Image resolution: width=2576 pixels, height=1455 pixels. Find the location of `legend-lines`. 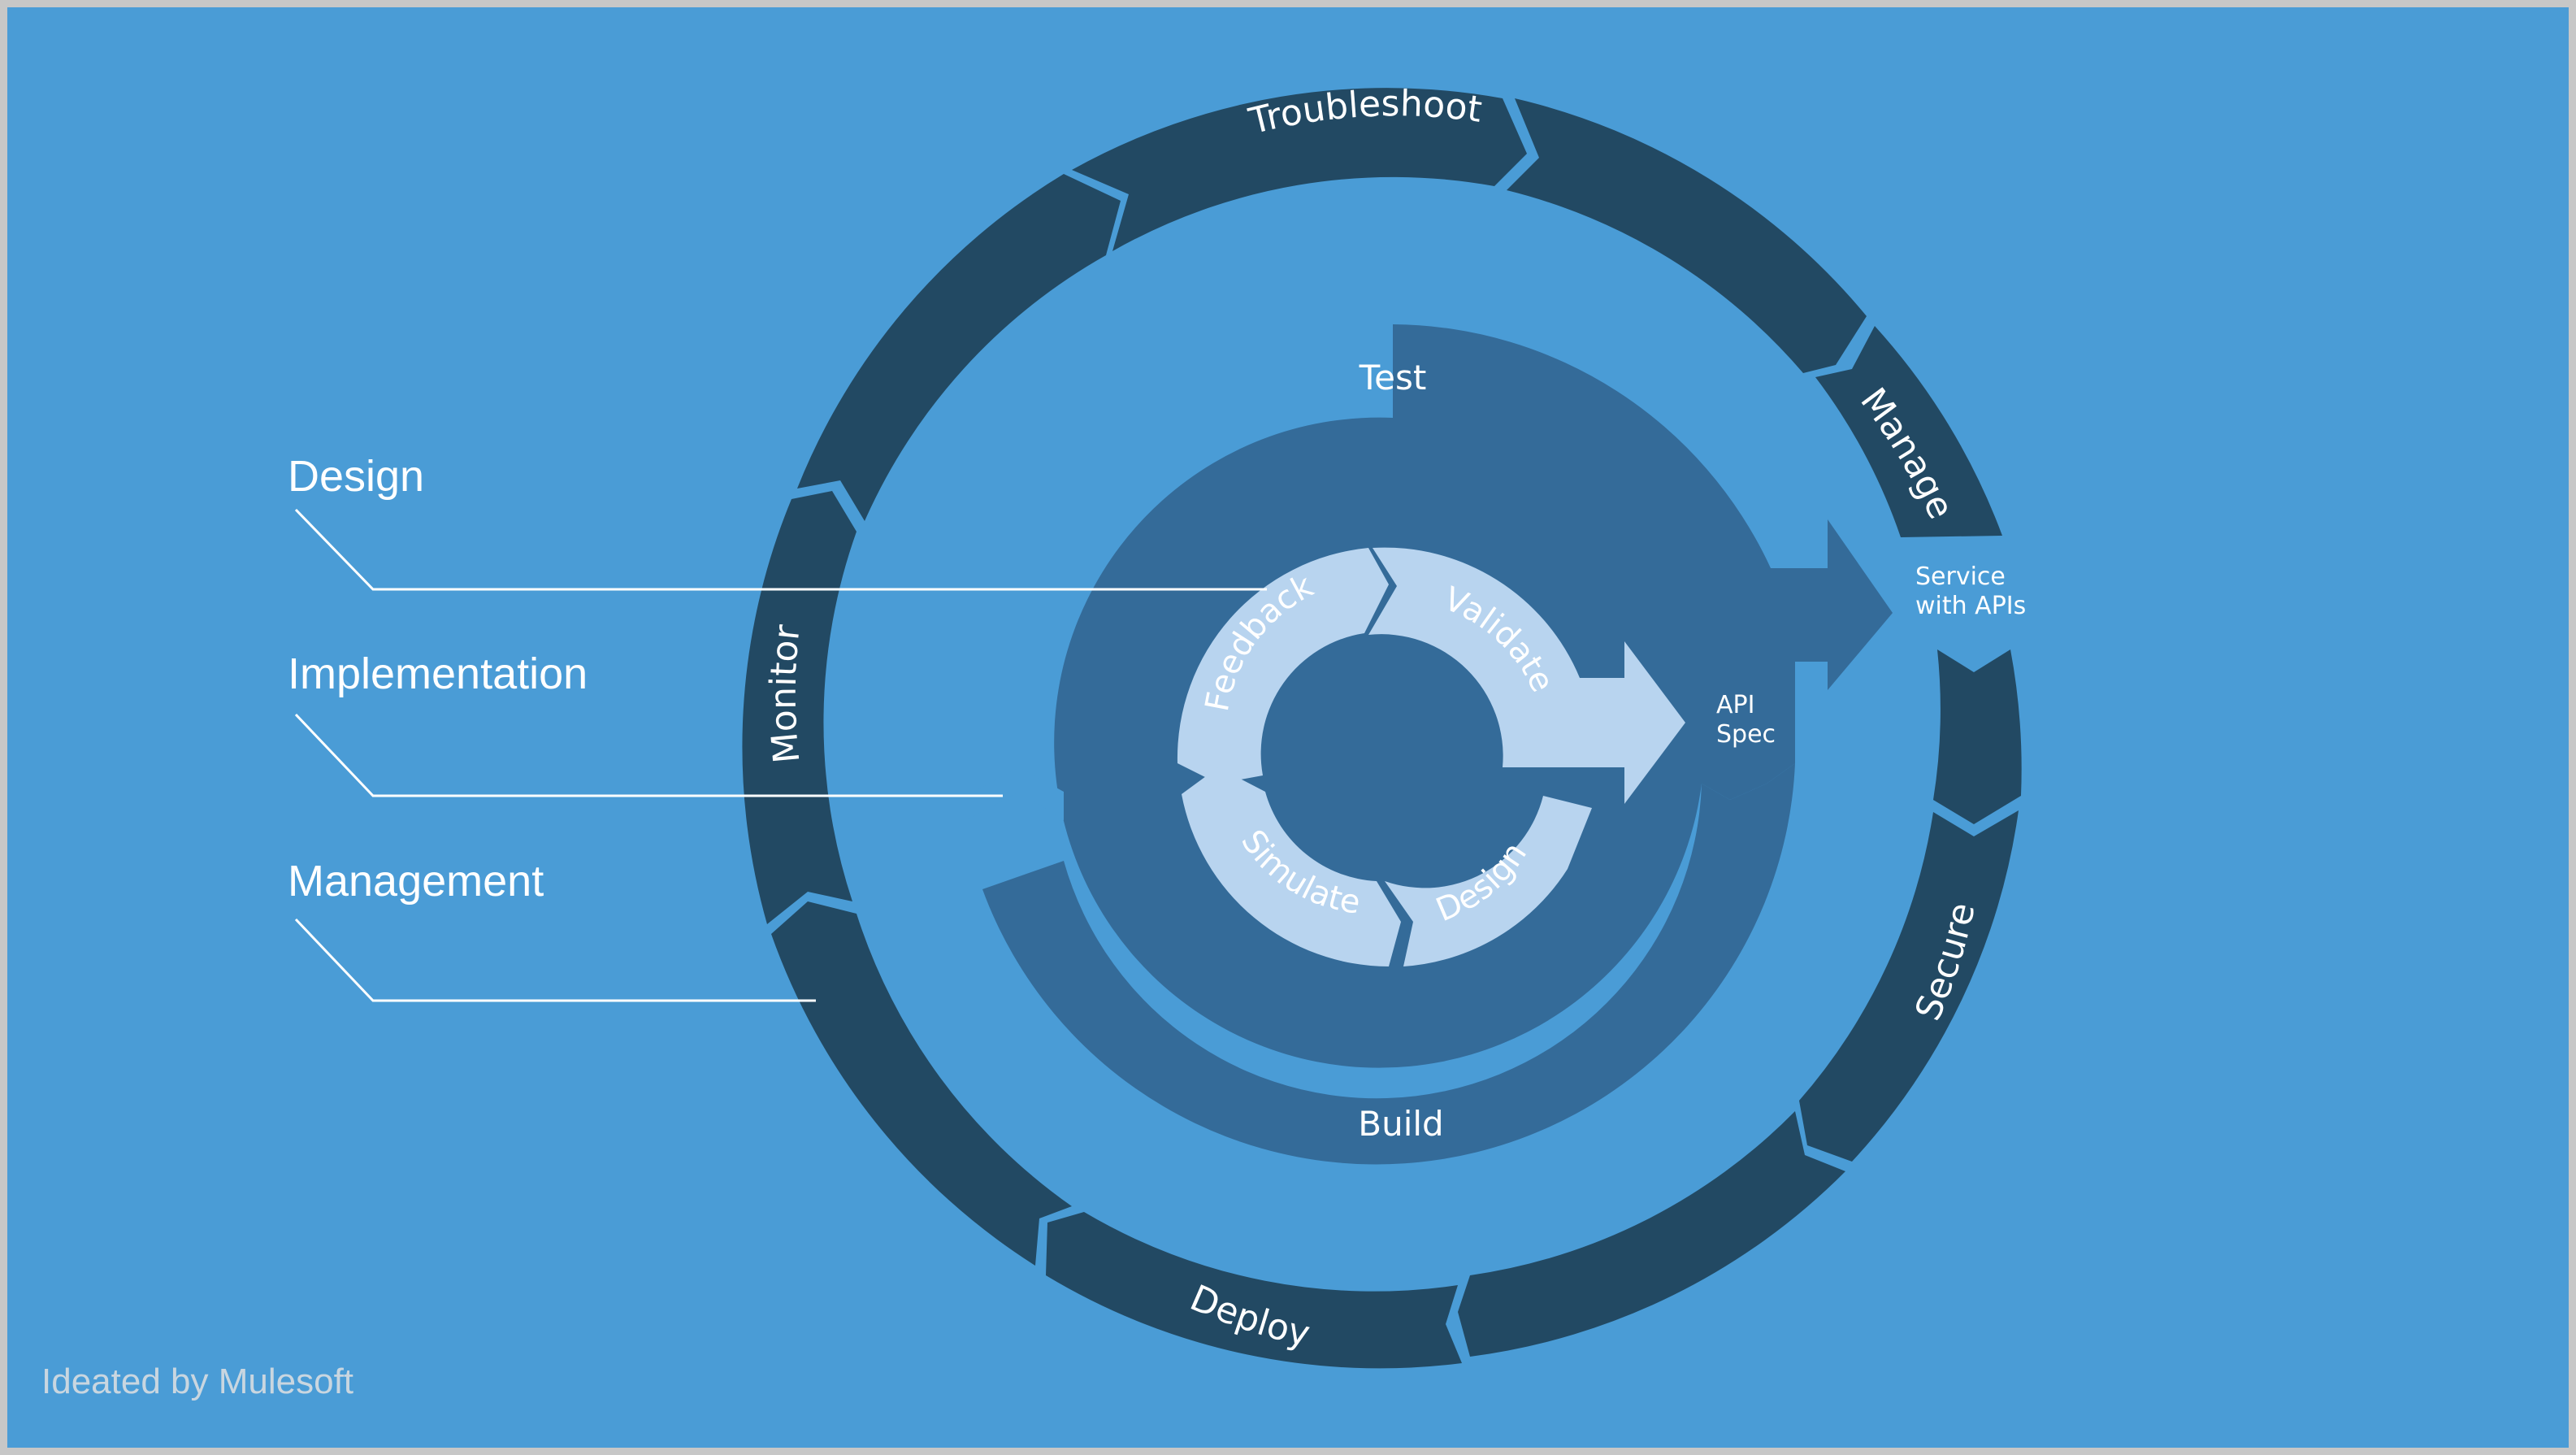

legend-lines is located at coordinates (781, 755).